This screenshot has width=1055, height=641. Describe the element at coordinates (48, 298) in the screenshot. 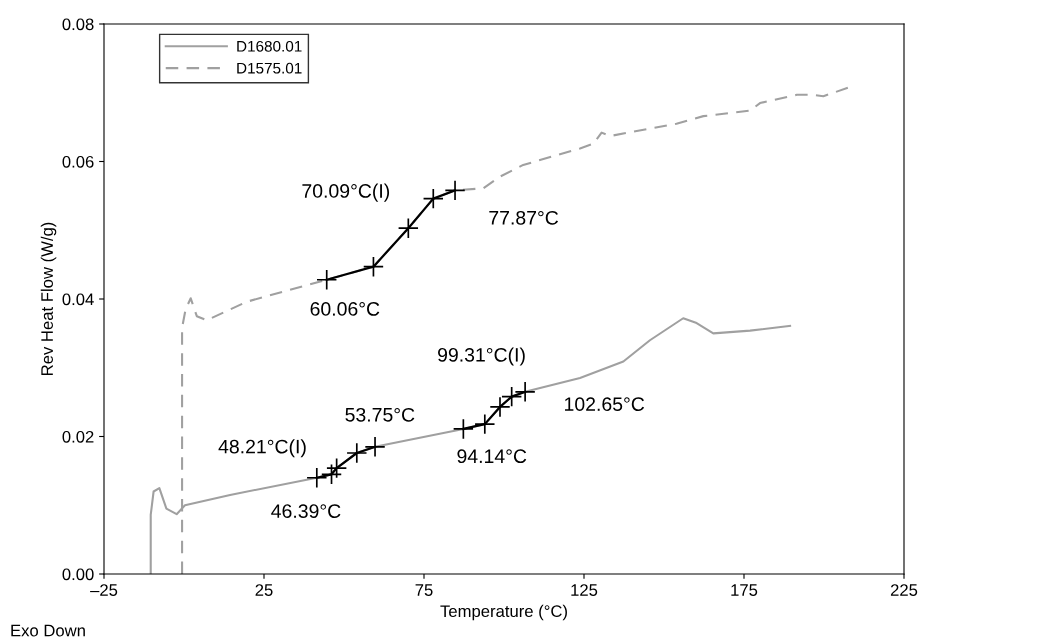

I see `y-axis-title: Rev Heat Flow (W/g)` at that location.